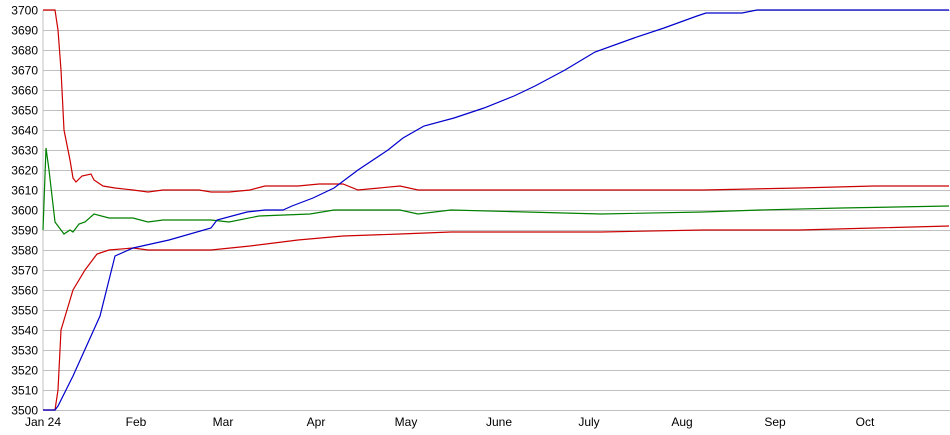  Describe the element at coordinates (24, 111) in the screenshot. I see `y-tick-label: 3650` at that location.